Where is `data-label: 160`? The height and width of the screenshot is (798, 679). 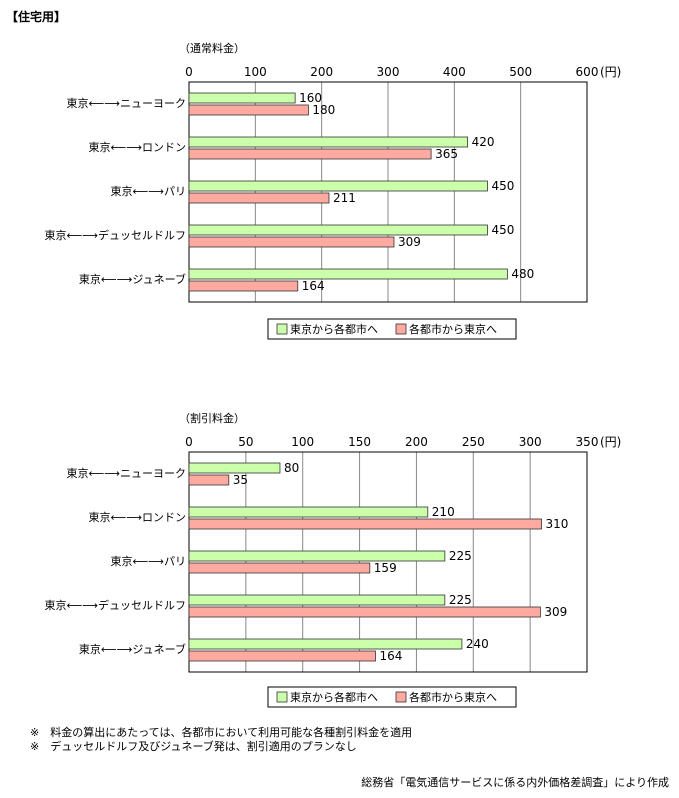 data-label: 160 is located at coordinates (310, 98).